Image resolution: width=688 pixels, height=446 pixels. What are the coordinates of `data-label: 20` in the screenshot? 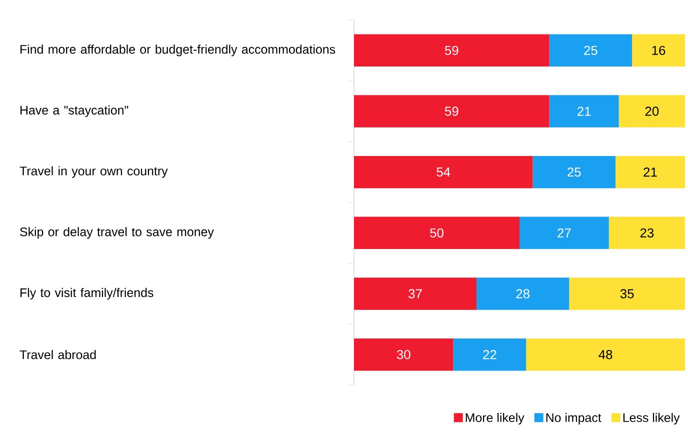 It's located at (652, 111).